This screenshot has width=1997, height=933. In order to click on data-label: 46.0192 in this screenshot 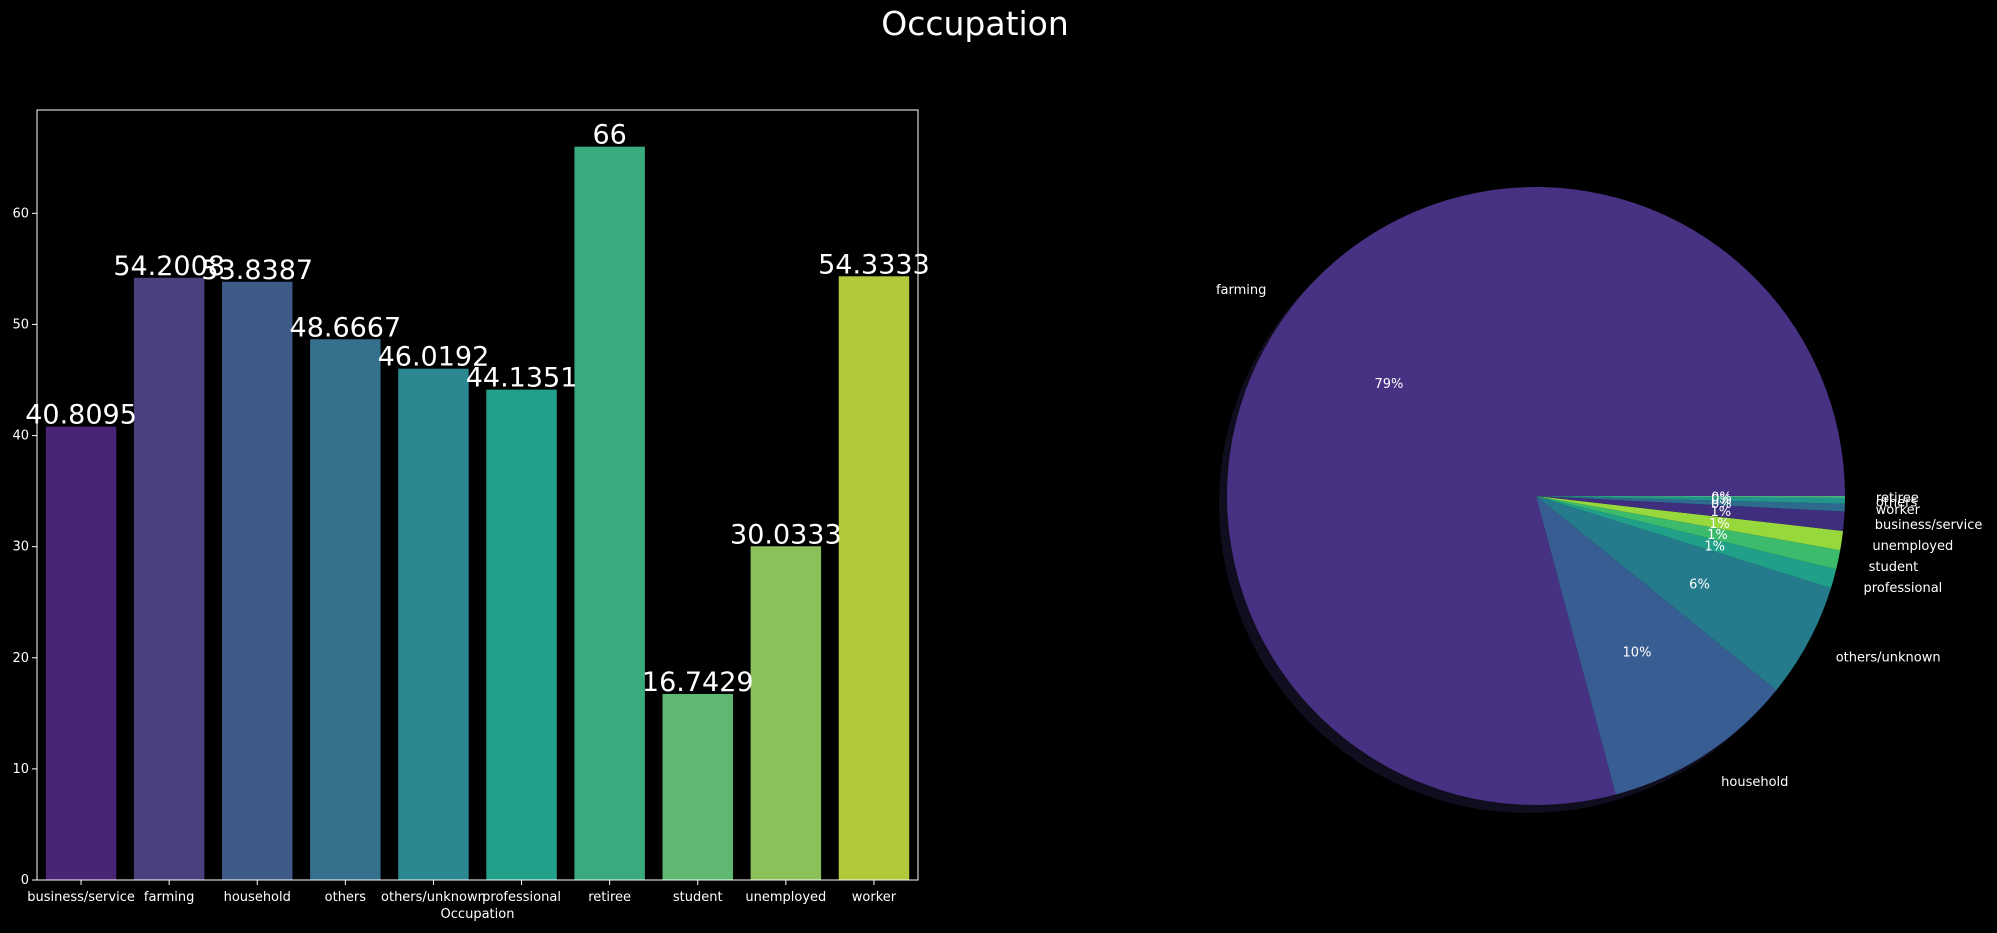, I will do `click(434, 357)`.